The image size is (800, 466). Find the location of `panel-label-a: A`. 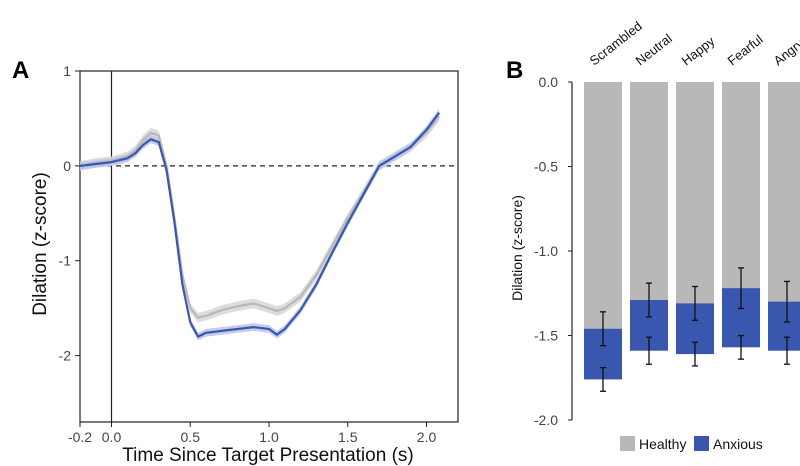

panel-label-a: A is located at coordinates (20, 70).